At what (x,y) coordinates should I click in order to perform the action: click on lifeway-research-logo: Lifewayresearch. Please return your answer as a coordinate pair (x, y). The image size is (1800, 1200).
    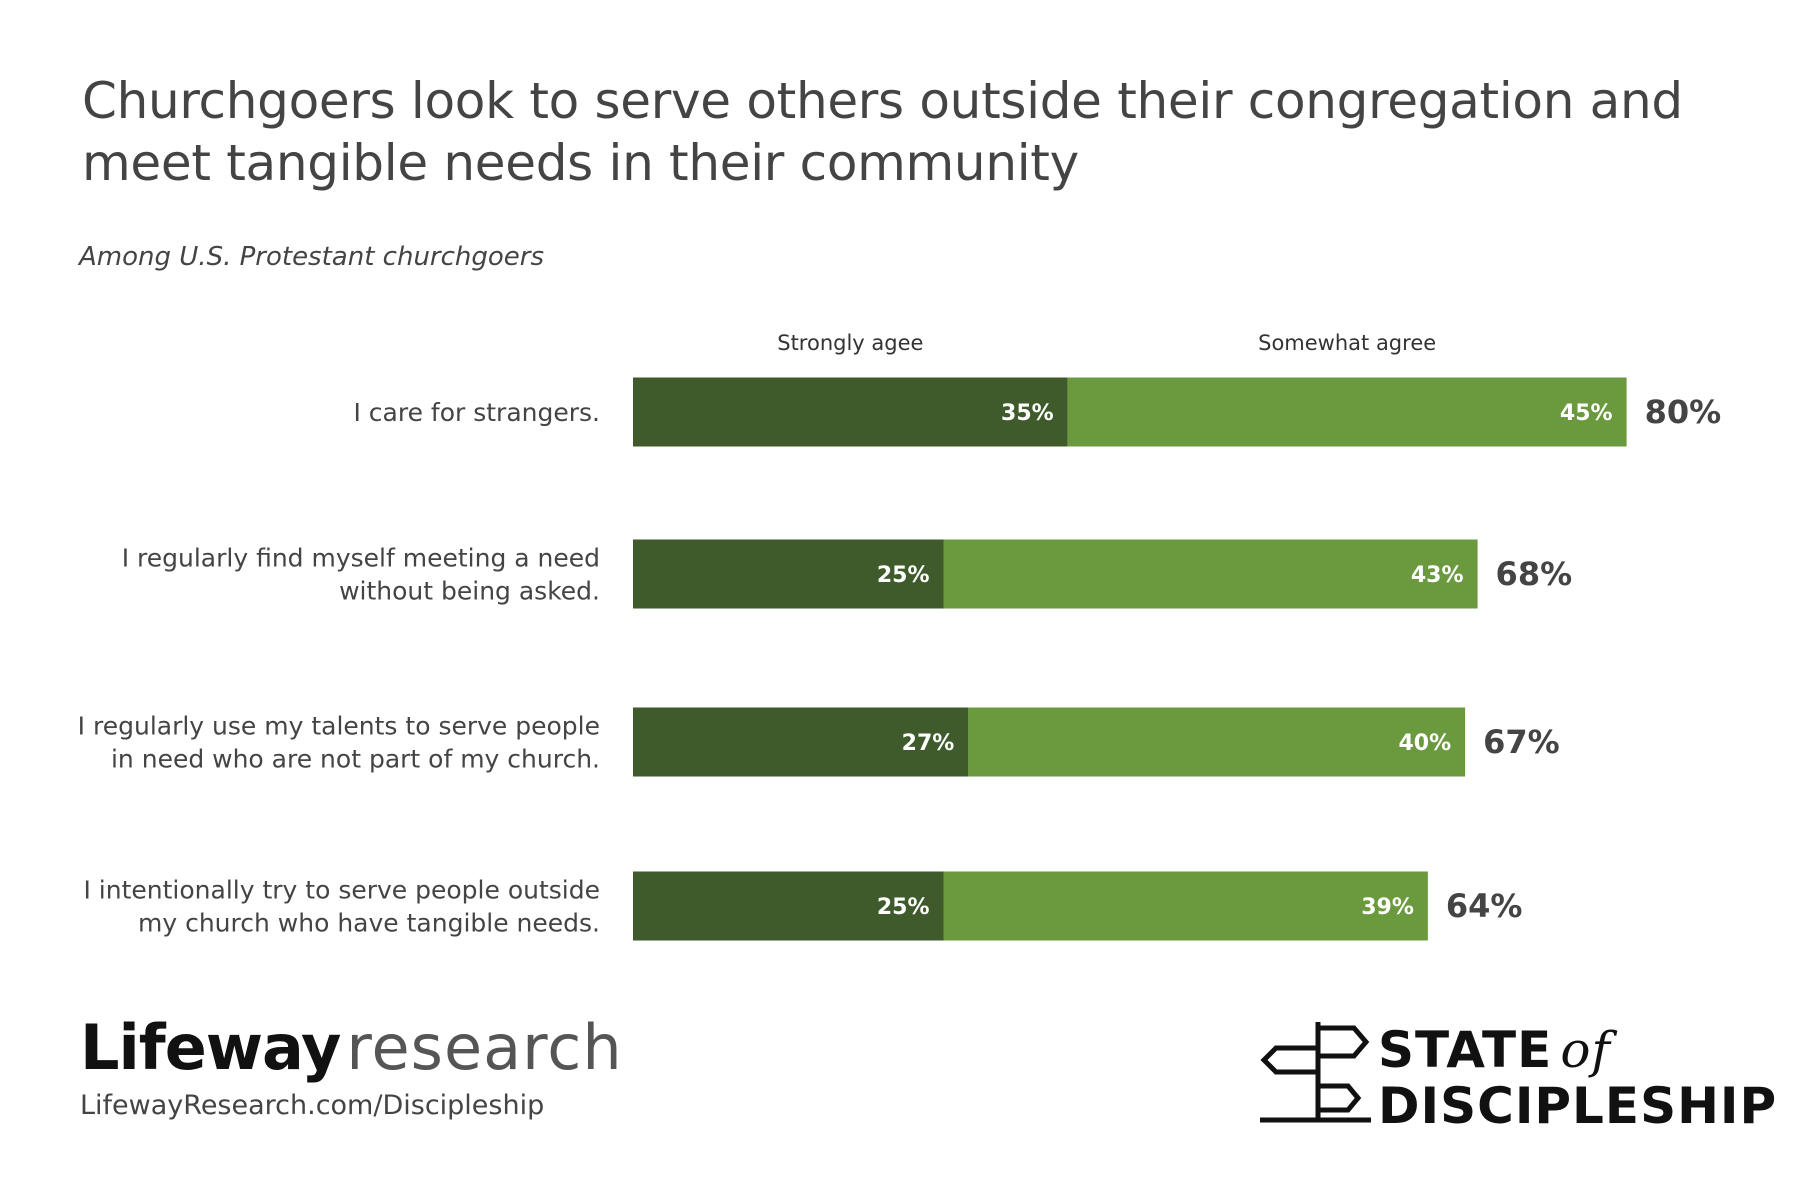
    Looking at the image, I should click on (351, 1048).